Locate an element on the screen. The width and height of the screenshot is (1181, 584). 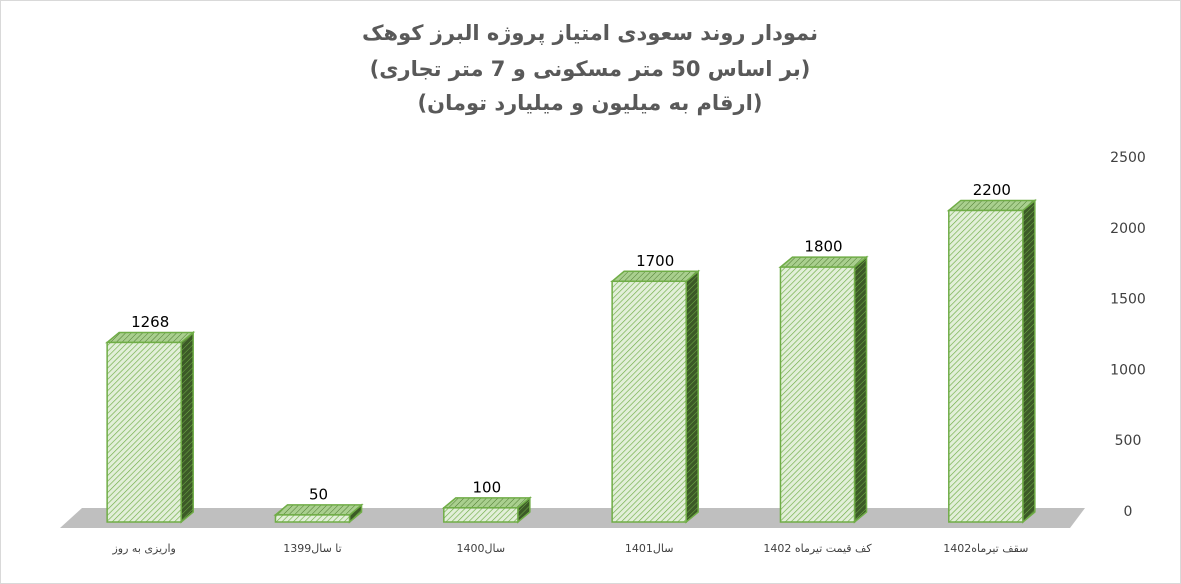
value-label: 1800 is located at coordinates (823, 247).